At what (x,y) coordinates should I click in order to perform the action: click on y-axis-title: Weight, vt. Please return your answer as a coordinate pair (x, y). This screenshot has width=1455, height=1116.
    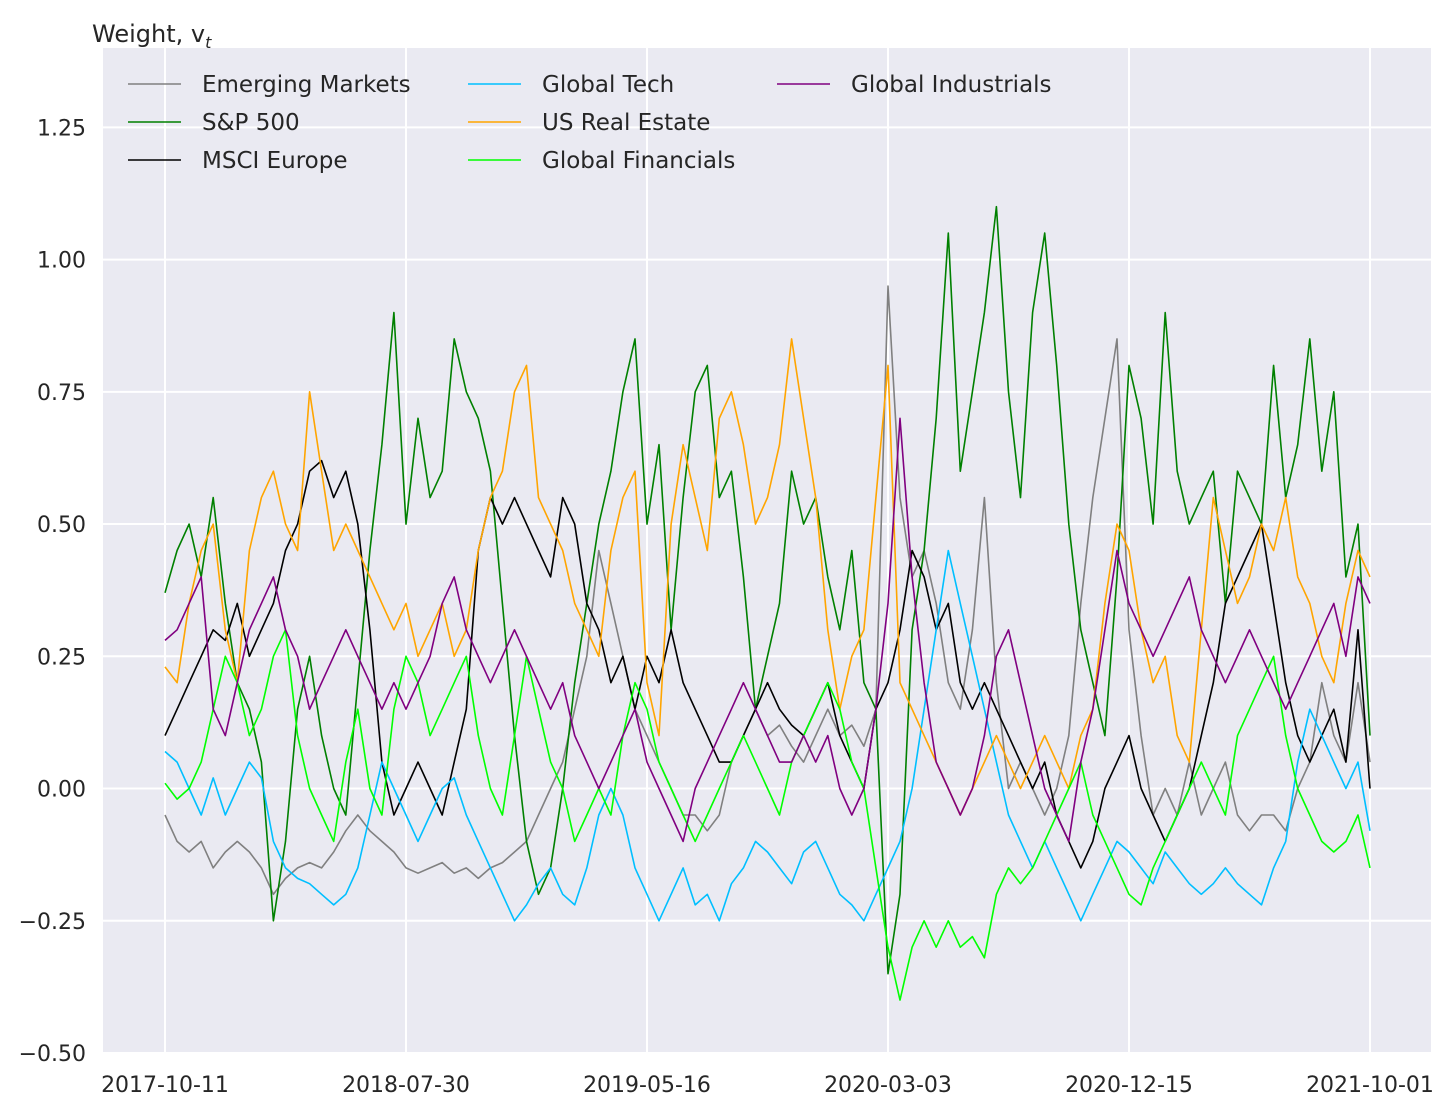
    Looking at the image, I should click on (152, 36).